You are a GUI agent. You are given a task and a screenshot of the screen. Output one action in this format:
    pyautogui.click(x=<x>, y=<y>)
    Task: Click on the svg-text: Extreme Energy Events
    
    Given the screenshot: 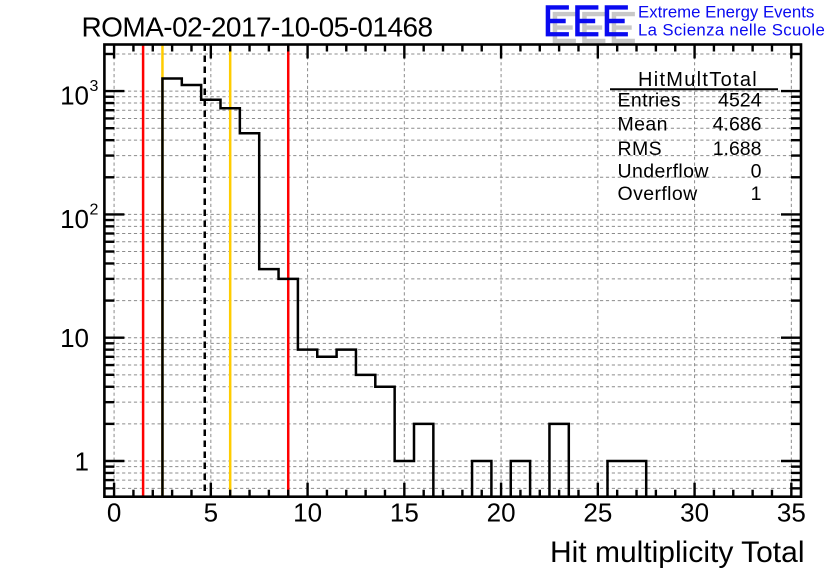 What is the action you would take?
    pyautogui.click(x=726, y=12)
    